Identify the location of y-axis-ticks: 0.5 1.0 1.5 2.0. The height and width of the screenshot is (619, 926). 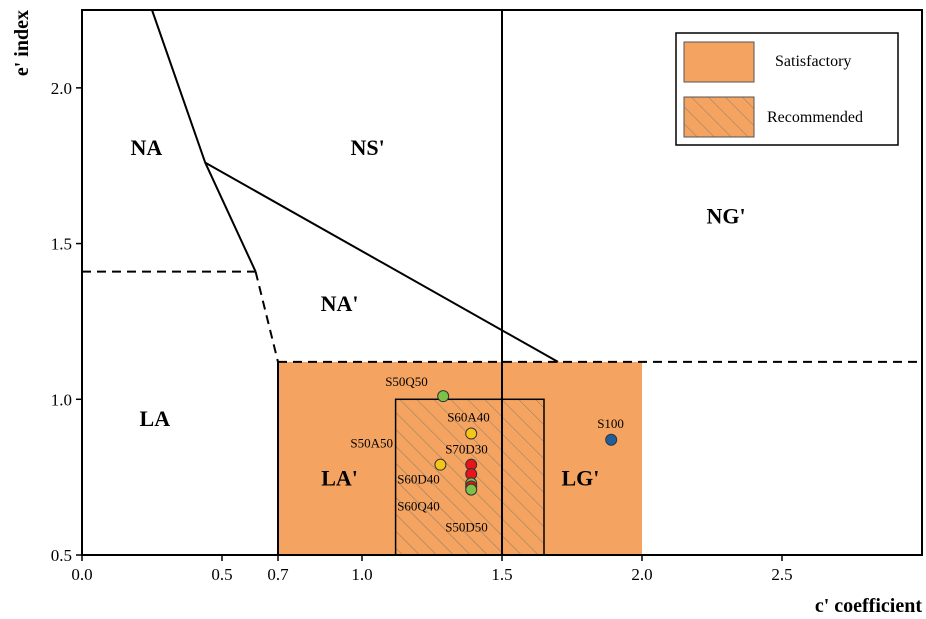
(66, 322).